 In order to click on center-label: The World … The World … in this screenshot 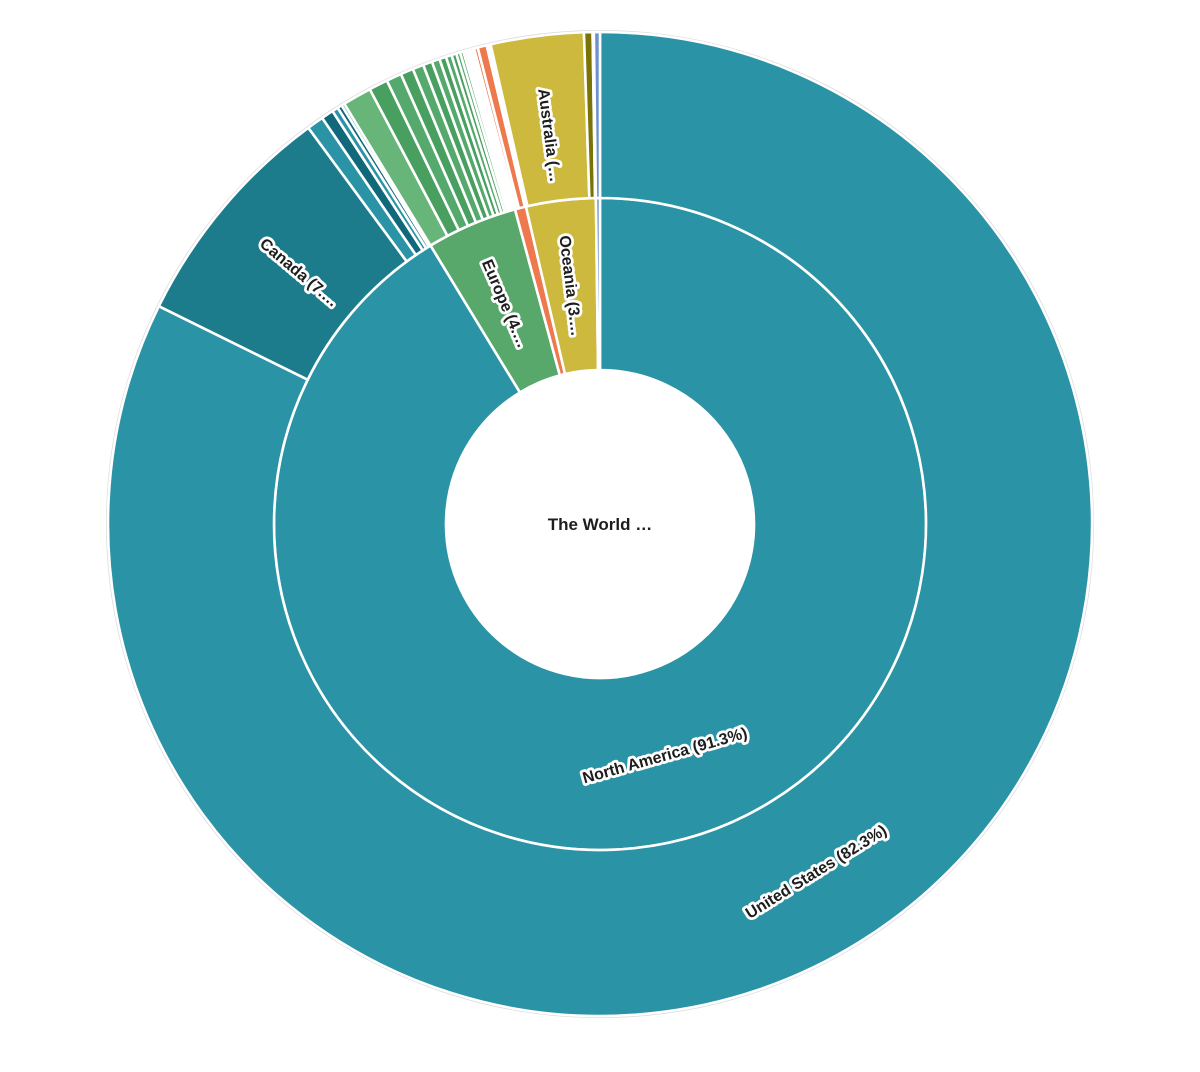, I will do `click(600, 524)`.